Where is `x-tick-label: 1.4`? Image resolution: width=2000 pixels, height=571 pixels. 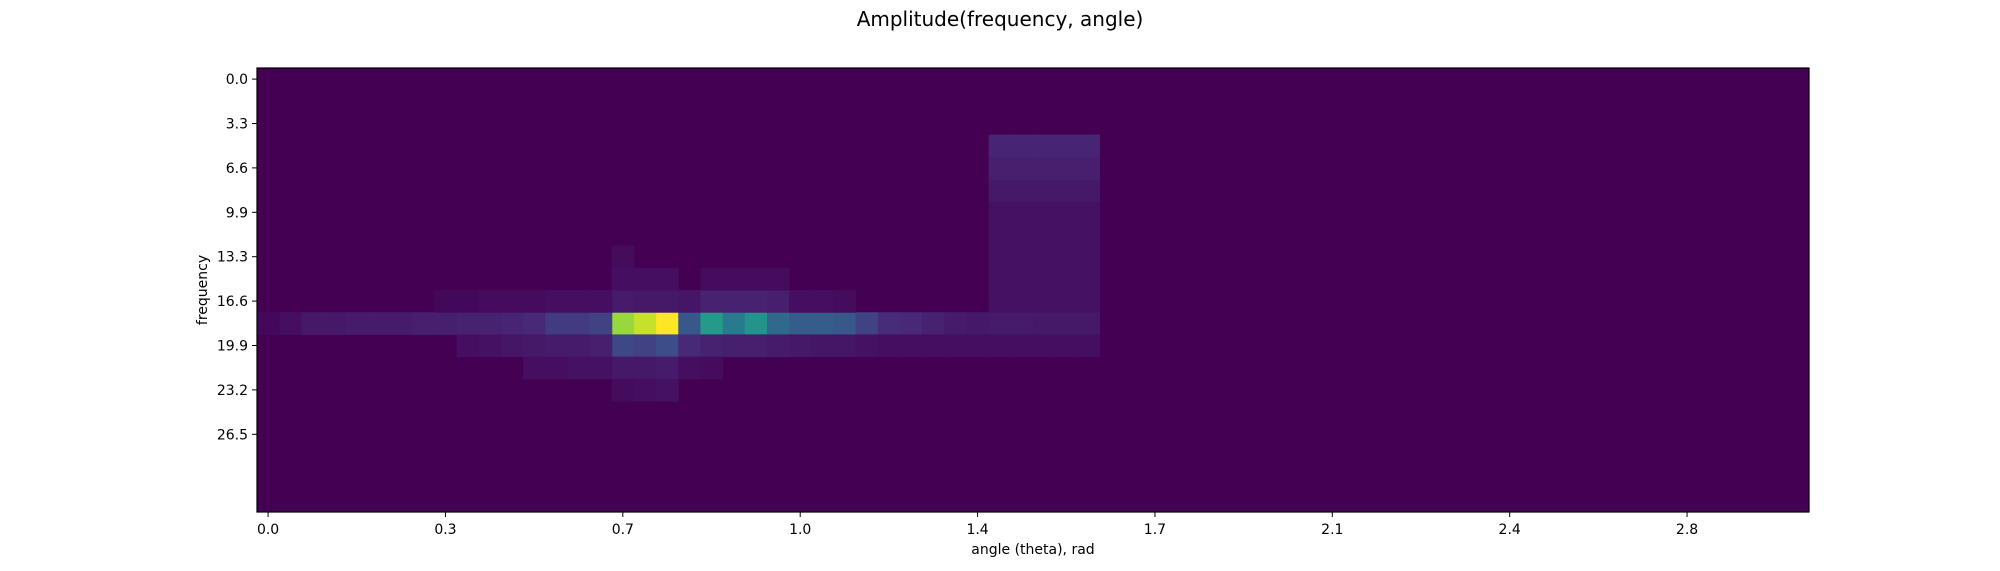 x-tick-label: 1.4 is located at coordinates (977, 530).